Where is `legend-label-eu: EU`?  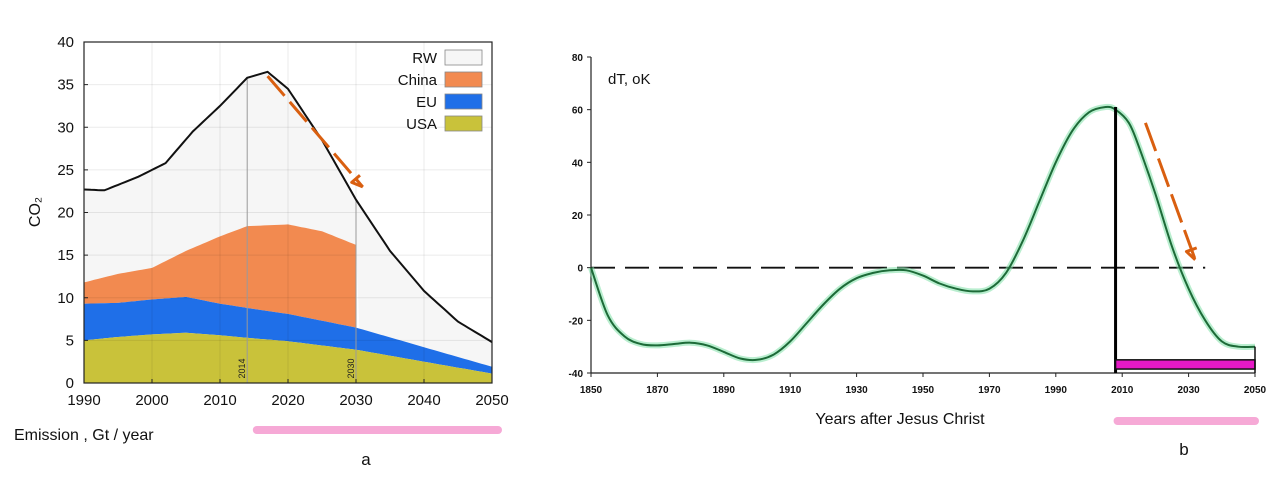
legend-label-eu: EU is located at coordinates (426, 102).